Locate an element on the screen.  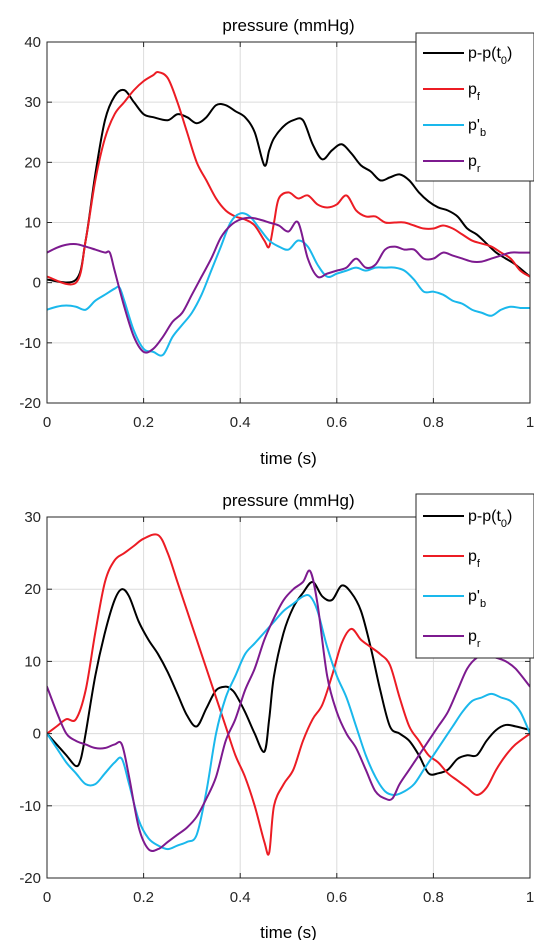
series-line-pr is located at coordinates (288, 285).